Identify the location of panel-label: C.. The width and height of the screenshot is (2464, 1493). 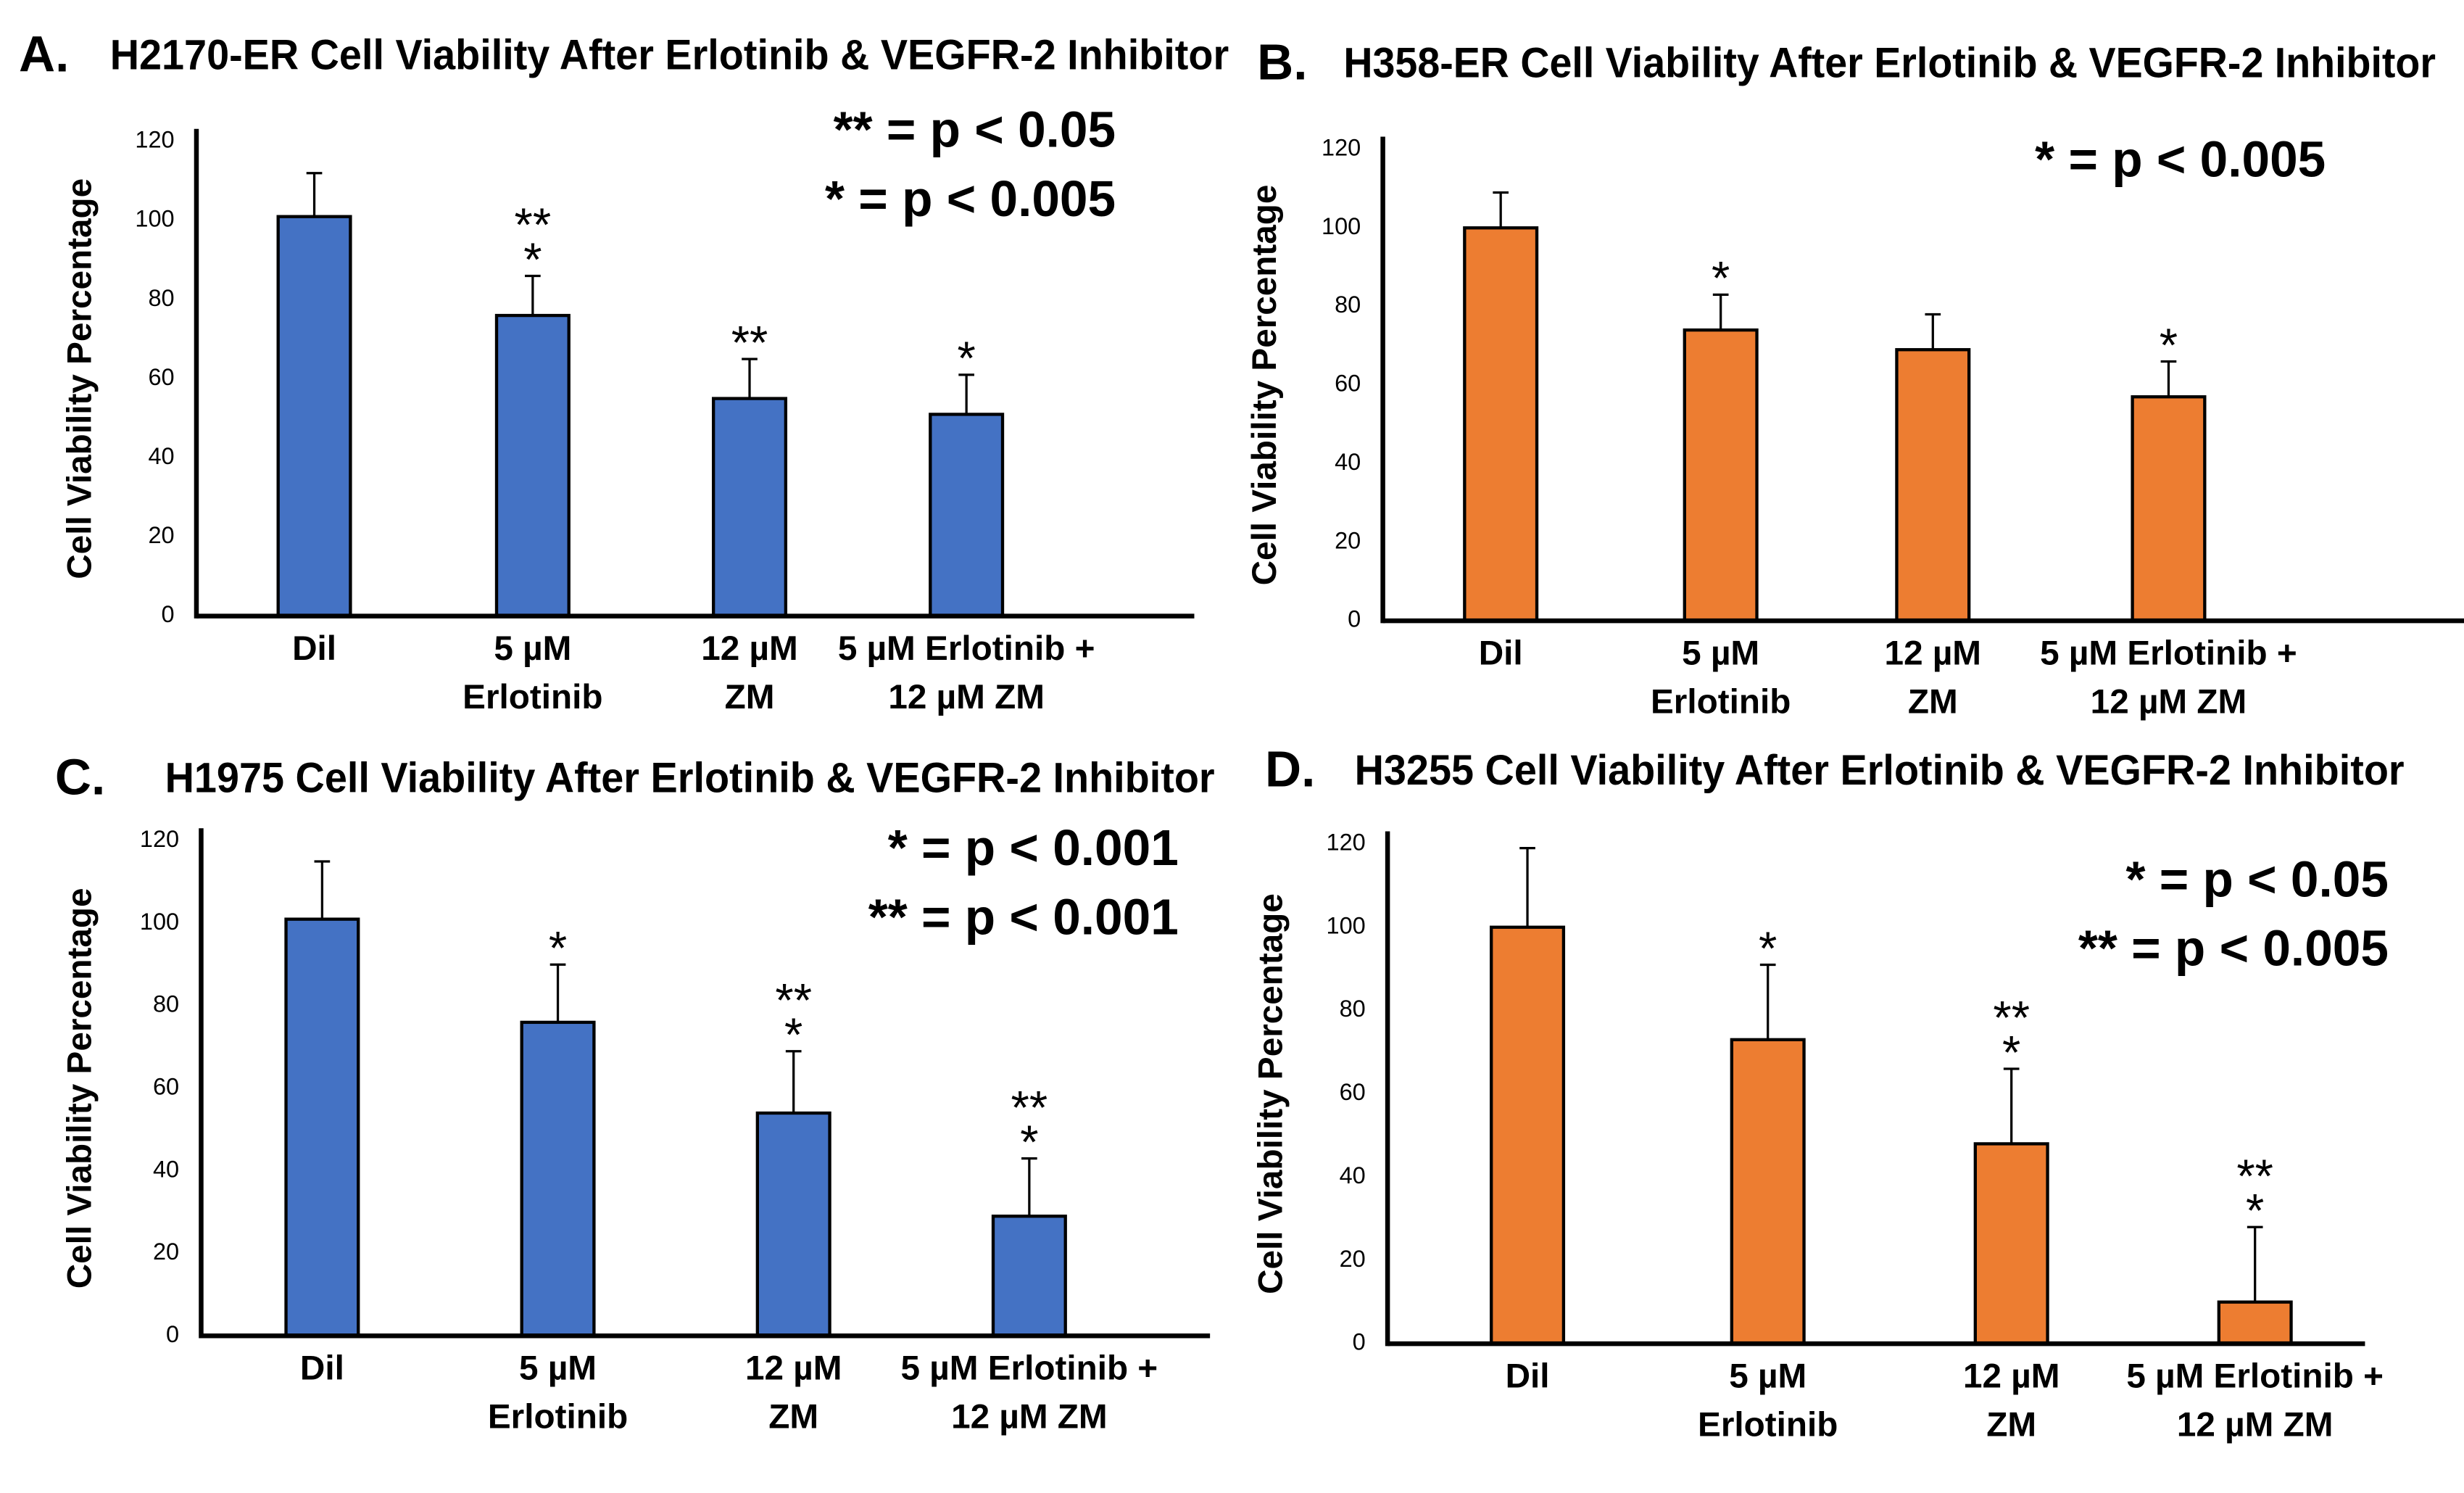
(80, 777).